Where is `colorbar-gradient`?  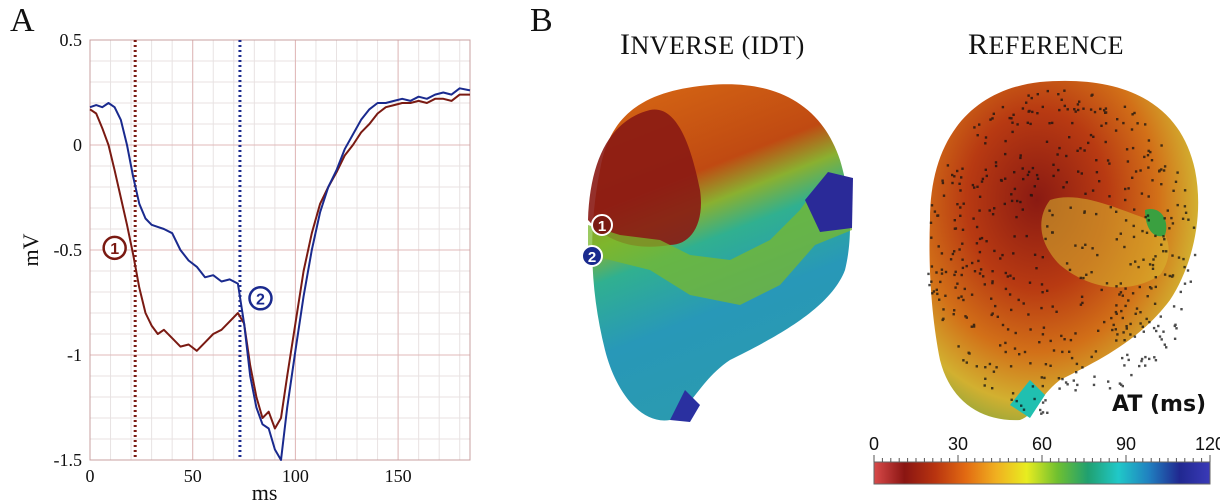 colorbar-gradient is located at coordinates (1042, 473).